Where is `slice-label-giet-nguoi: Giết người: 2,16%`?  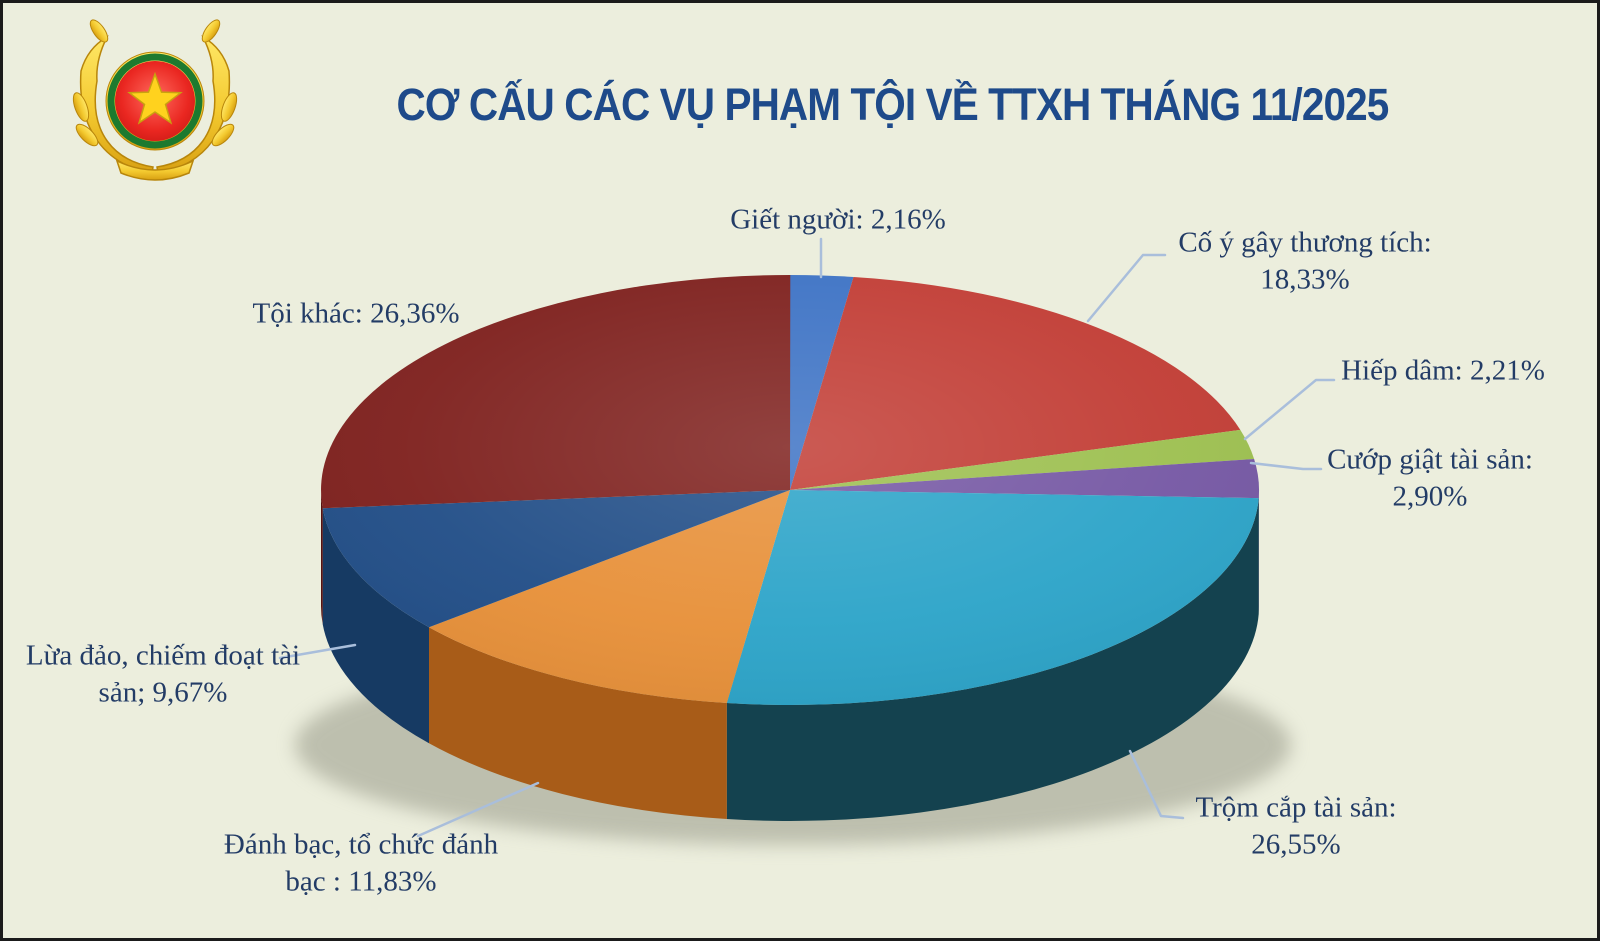
slice-label-giet-nguoi: Giết người: 2,16% is located at coordinates (838, 220).